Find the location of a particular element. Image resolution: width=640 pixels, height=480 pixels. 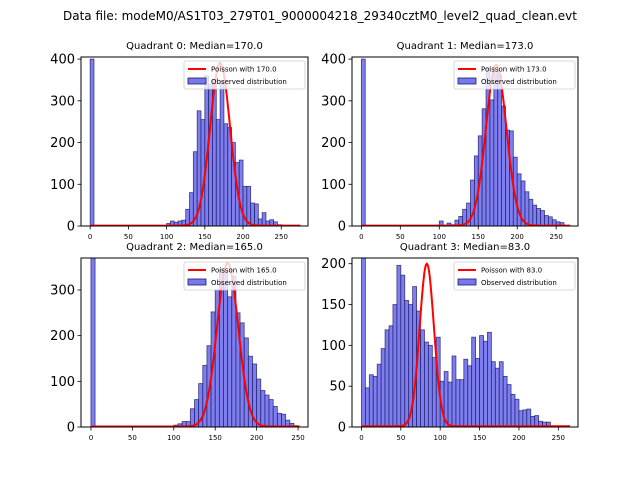

y-tick-label: 400 is located at coordinates (333, 60).